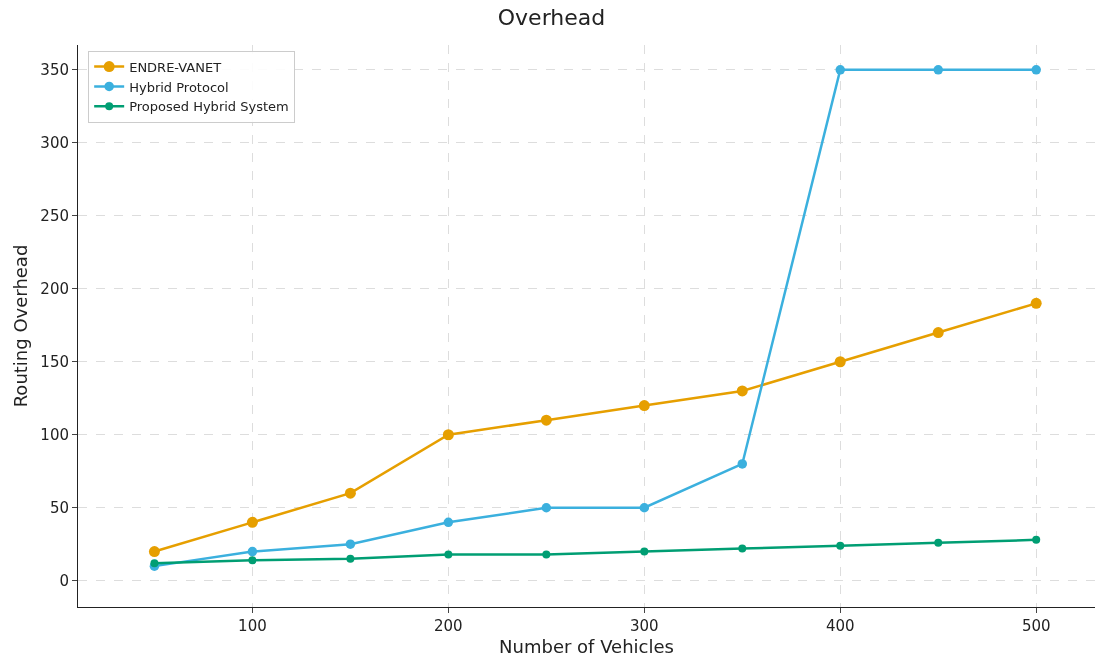 The width and height of the screenshot is (1103, 662). What do you see at coordinates (1036, 626) in the screenshot?
I see `x-tick-label: 500` at bounding box center [1036, 626].